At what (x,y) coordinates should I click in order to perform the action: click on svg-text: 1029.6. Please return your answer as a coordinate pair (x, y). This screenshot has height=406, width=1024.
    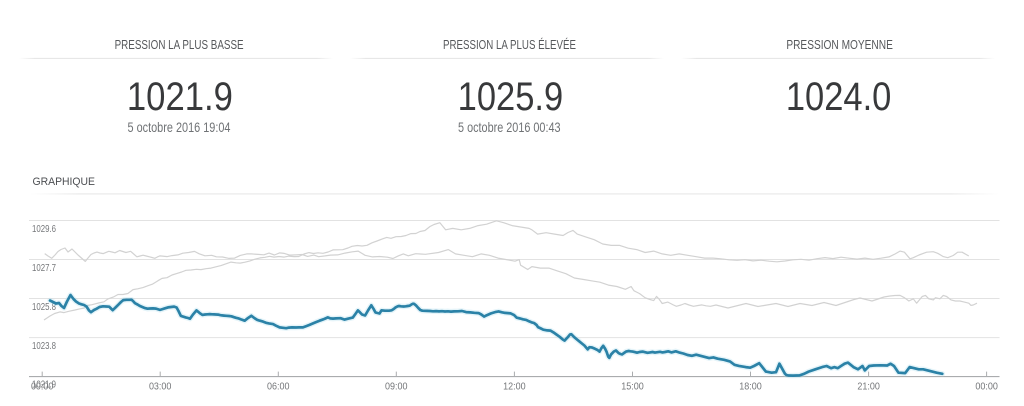
    Looking at the image, I should click on (44, 229).